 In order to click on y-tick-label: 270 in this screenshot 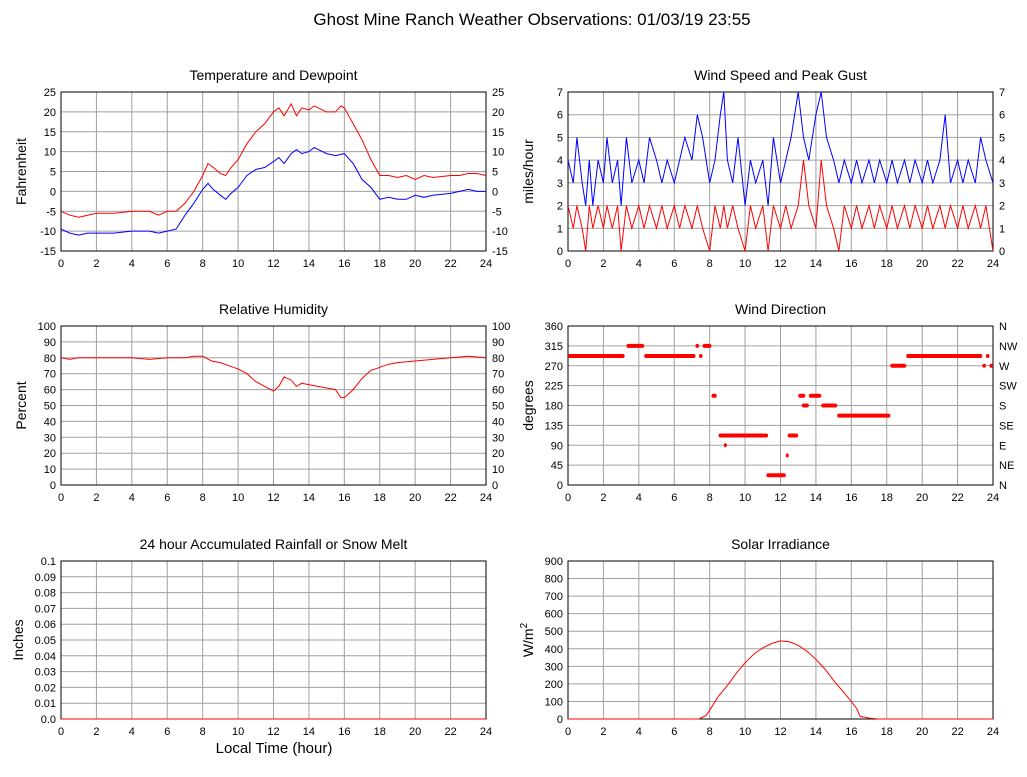, I will do `click(554, 367)`.